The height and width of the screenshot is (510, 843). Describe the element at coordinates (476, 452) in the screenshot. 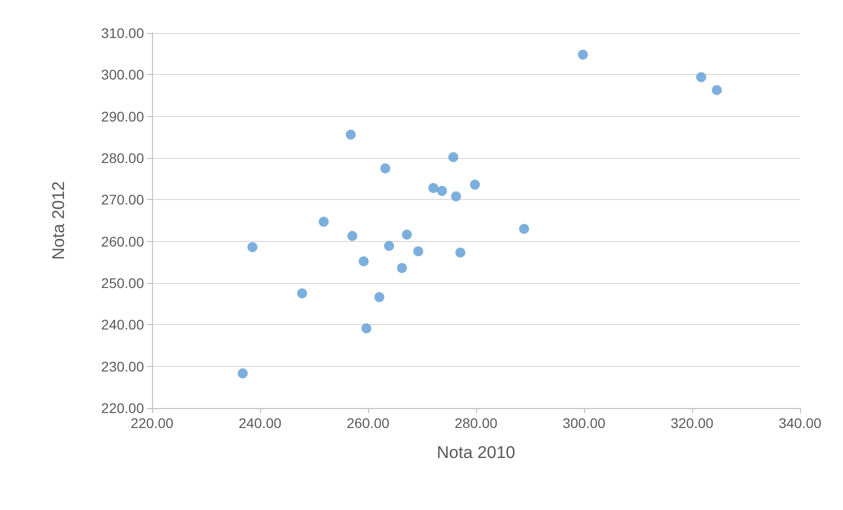

I see `x-axis-title: Nota 2010` at that location.